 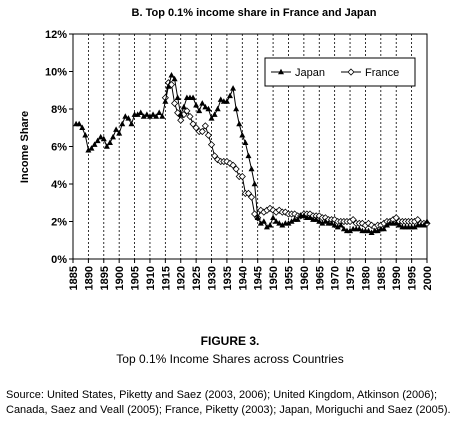 I want to click on y-tick-label: 2%, so click(x=59, y=223).